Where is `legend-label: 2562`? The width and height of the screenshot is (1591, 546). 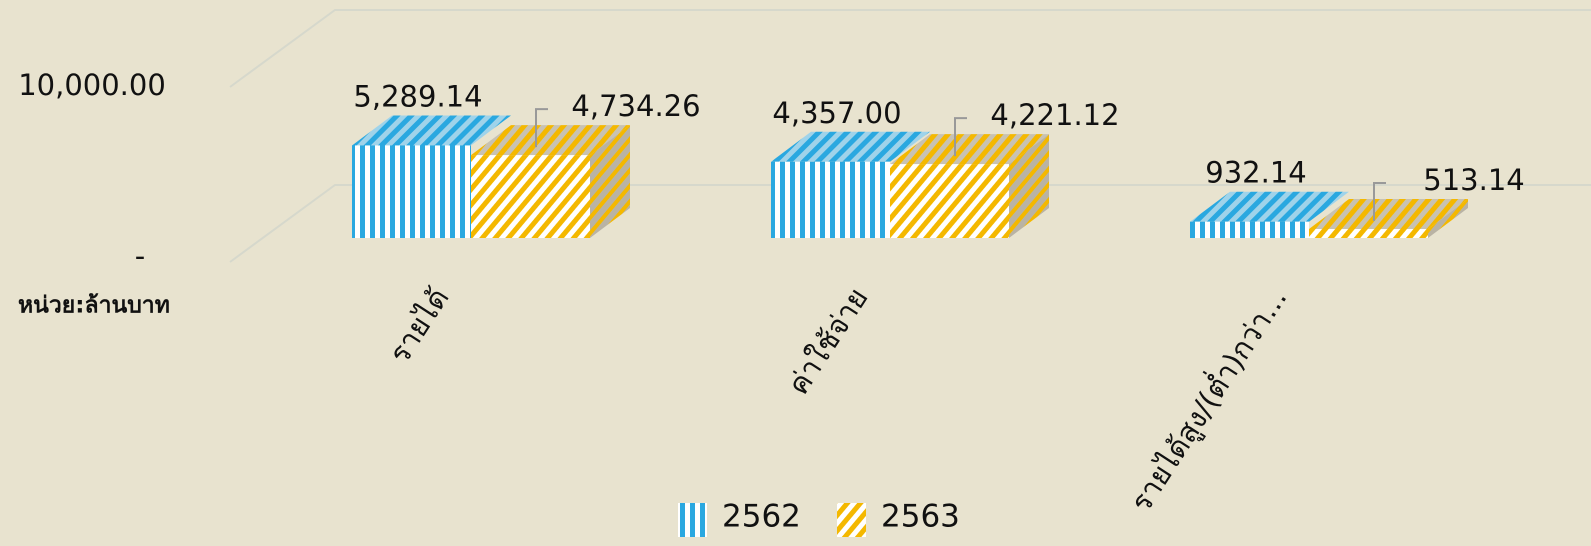
legend-label: 2562 is located at coordinates (761, 517).